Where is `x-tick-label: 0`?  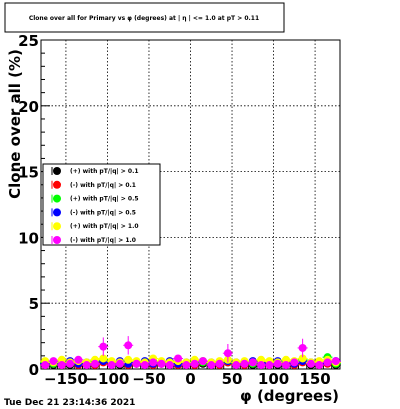 x-tick-label: 0 is located at coordinates (190, 379).